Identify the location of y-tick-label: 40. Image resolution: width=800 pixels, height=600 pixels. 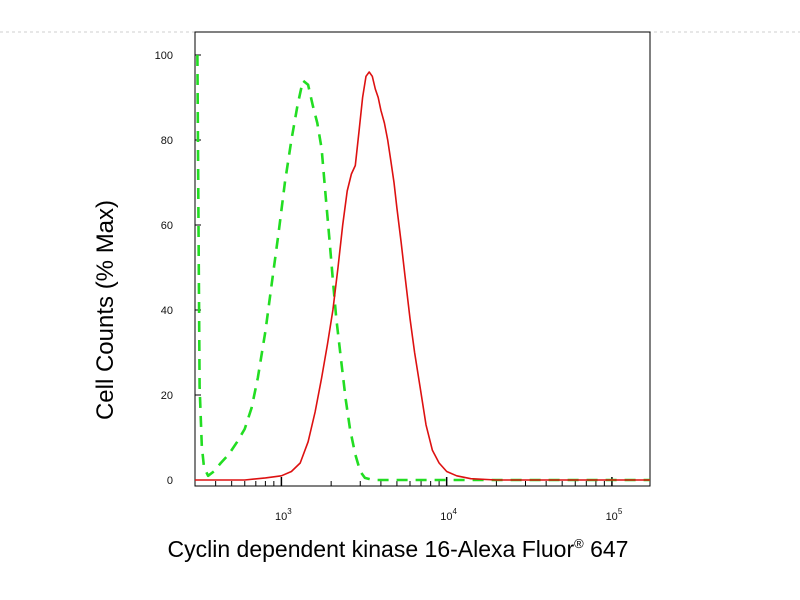
(167, 311).